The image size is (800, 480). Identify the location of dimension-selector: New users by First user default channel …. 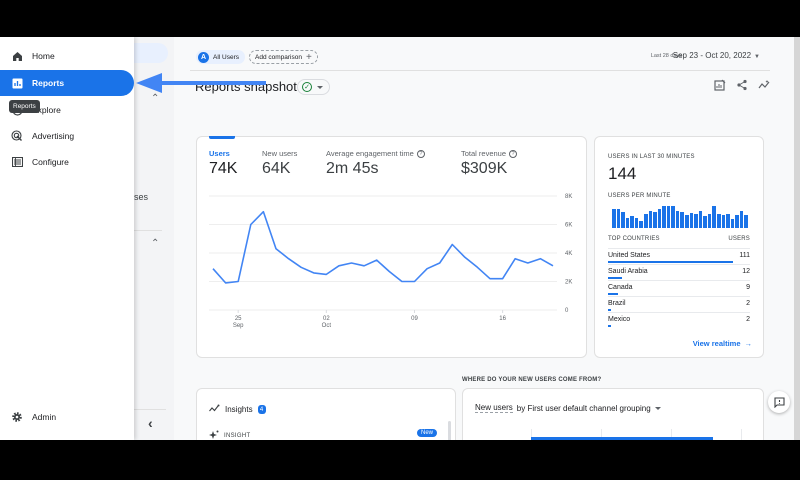
(568, 408).